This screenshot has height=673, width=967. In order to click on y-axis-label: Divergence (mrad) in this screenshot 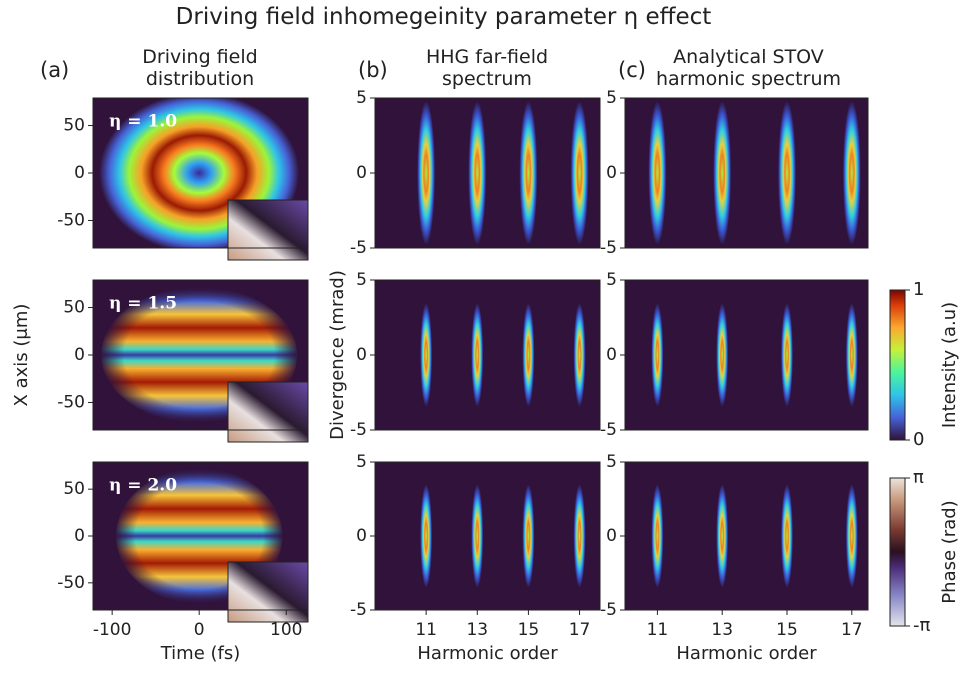, I will do `click(337, 355)`.